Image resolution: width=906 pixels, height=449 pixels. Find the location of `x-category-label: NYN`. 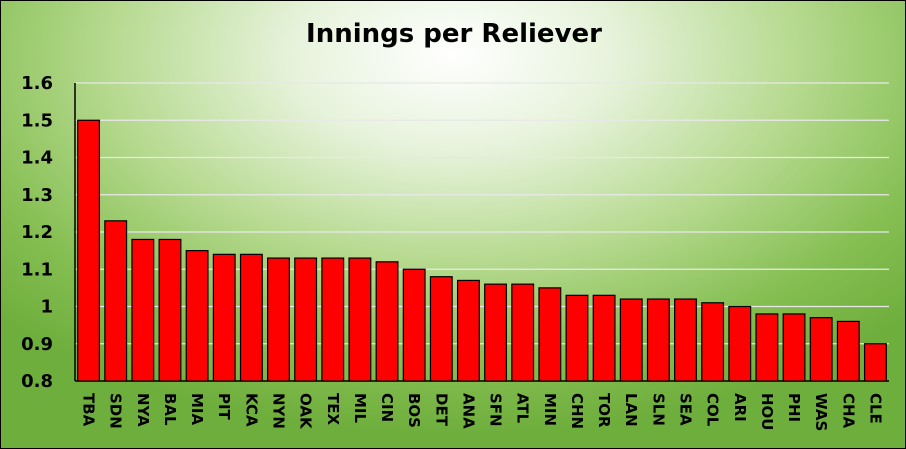

x-category-label: NYN is located at coordinates (279, 411).